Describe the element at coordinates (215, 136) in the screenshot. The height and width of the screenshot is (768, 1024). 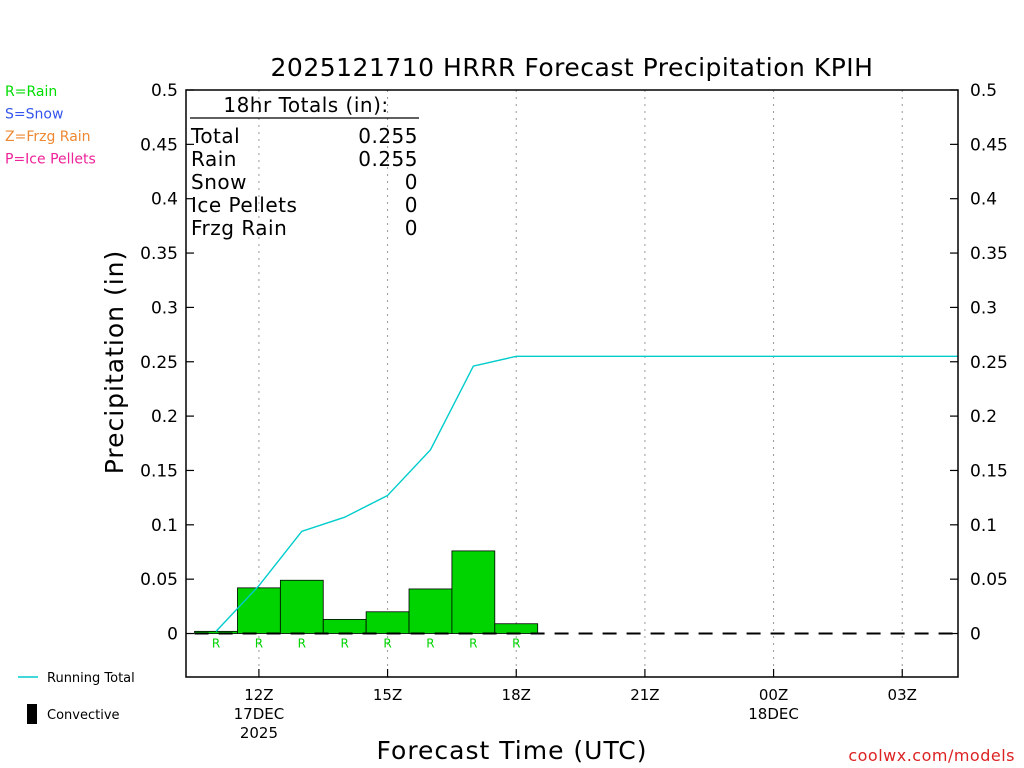
I see `totals-row-label: Total` at that location.